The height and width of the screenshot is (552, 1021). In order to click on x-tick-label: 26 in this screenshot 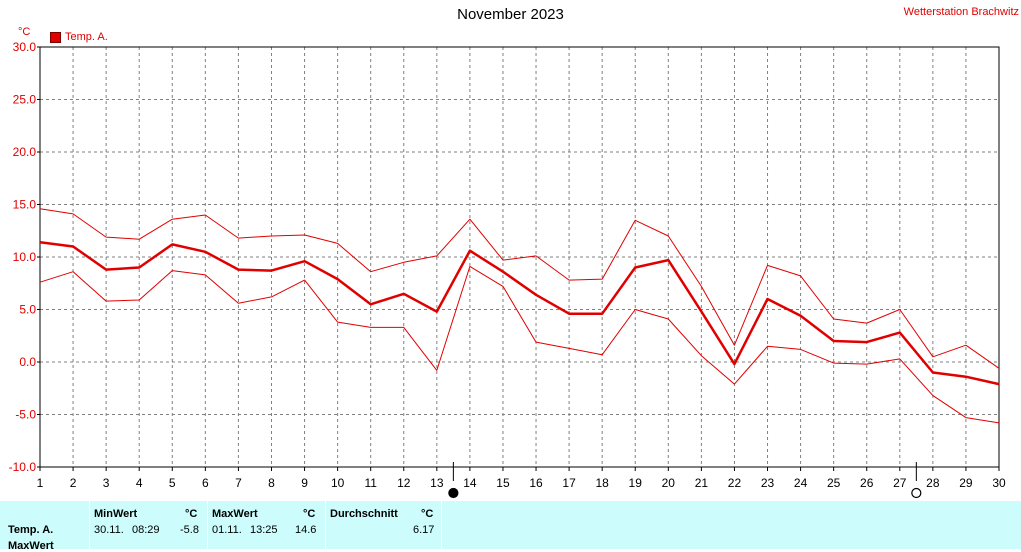, I will do `click(867, 483)`.